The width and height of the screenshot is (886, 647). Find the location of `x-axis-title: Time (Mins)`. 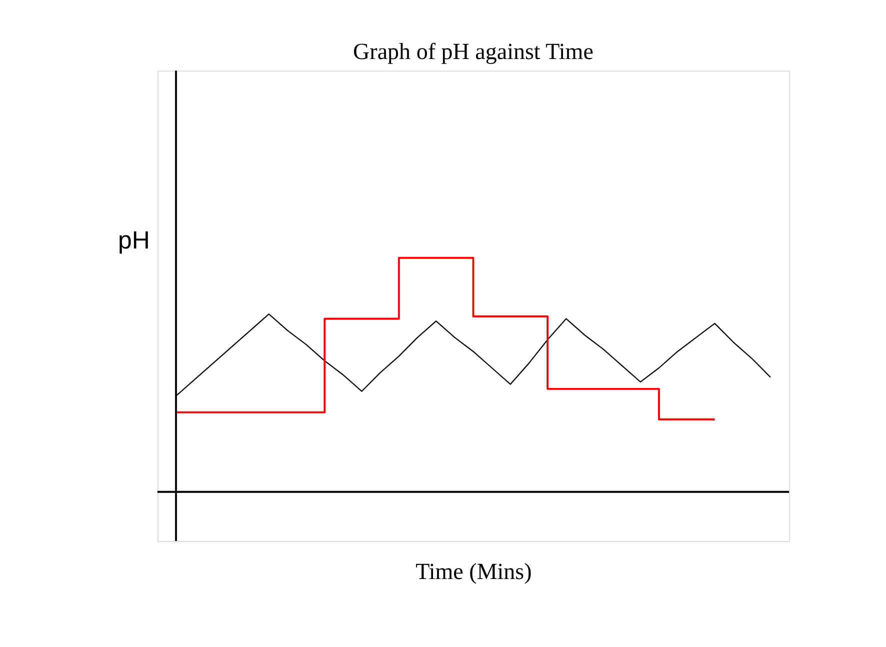

x-axis-title: Time (Mins) is located at coordinates (474, 571).